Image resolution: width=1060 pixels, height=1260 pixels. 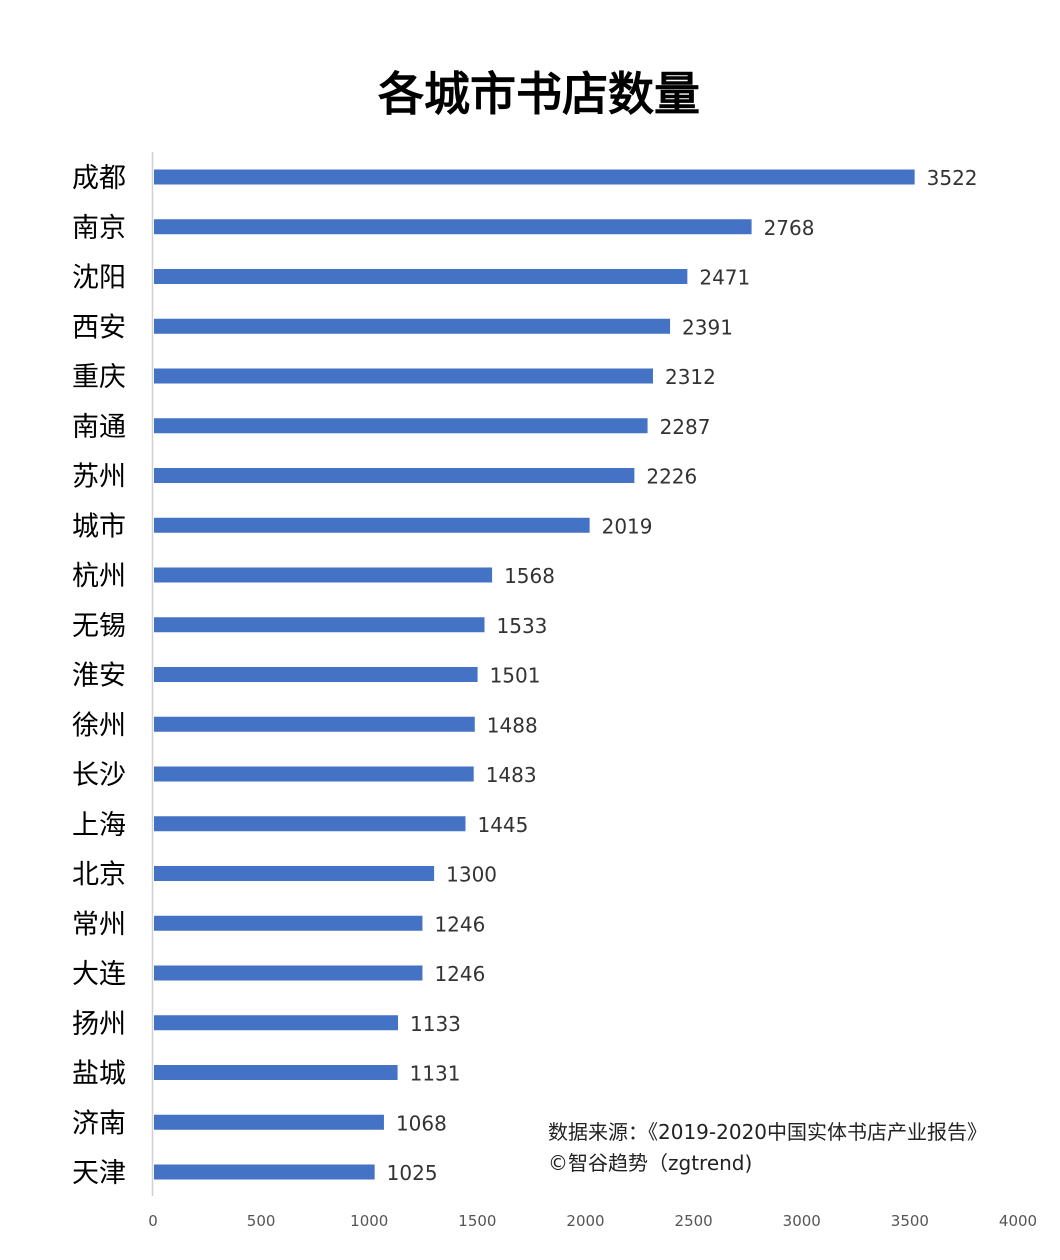 I want to click on data-label: 3522, so click(x=952, y=178).